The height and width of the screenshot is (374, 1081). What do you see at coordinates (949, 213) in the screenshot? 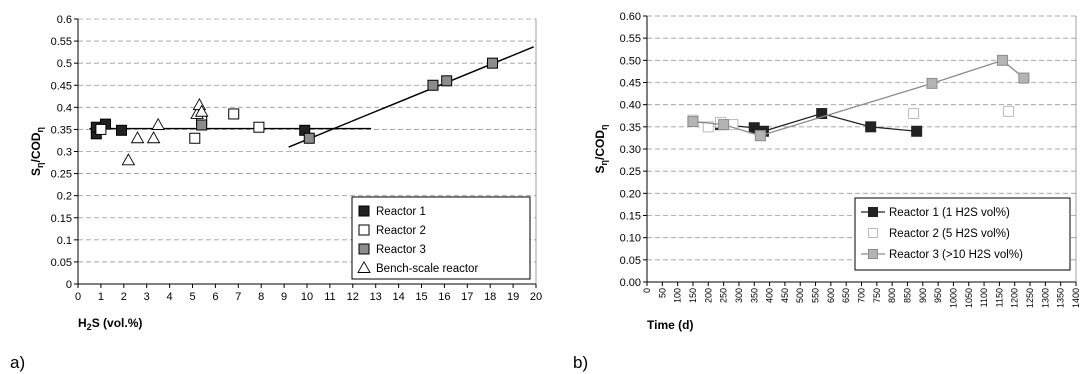
I see `legend-label: Reactor 1 (1 H2S vol%)` at bounding box center [949, 213].